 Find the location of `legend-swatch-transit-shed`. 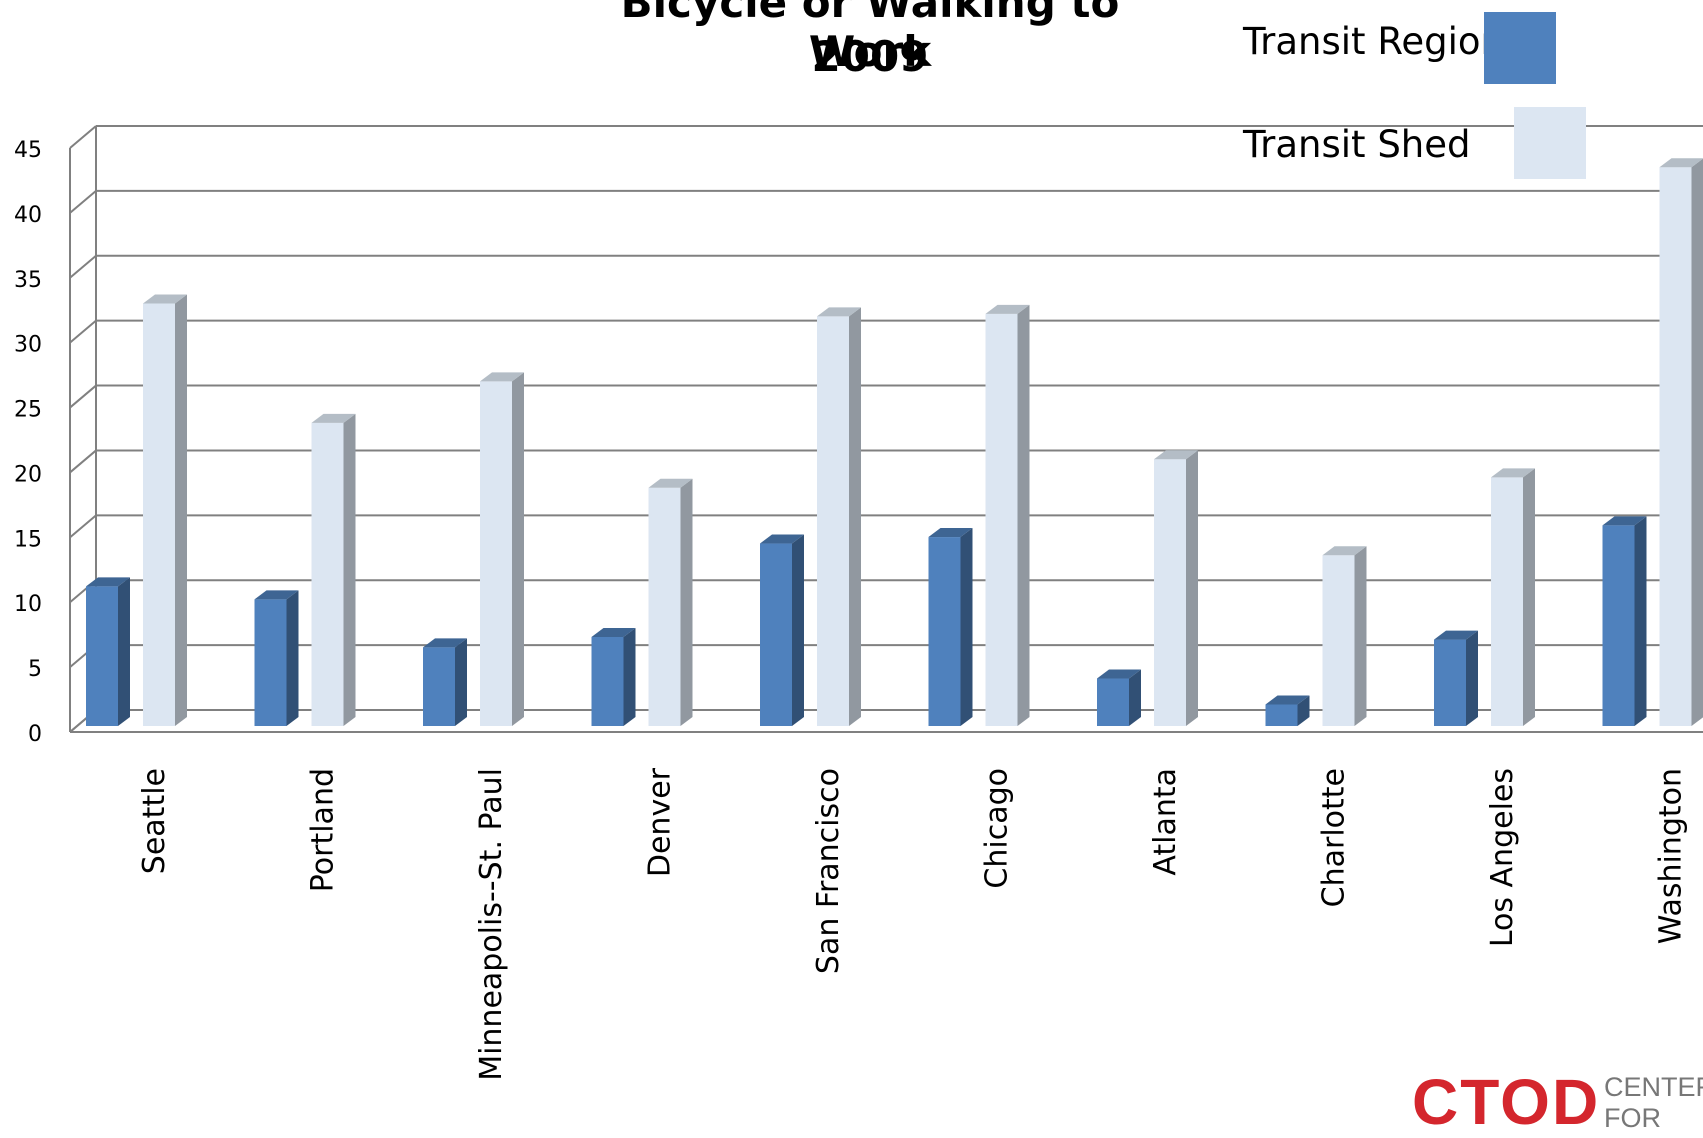

legend-swatch-transit-shed is located at coordinates (1550, 143).